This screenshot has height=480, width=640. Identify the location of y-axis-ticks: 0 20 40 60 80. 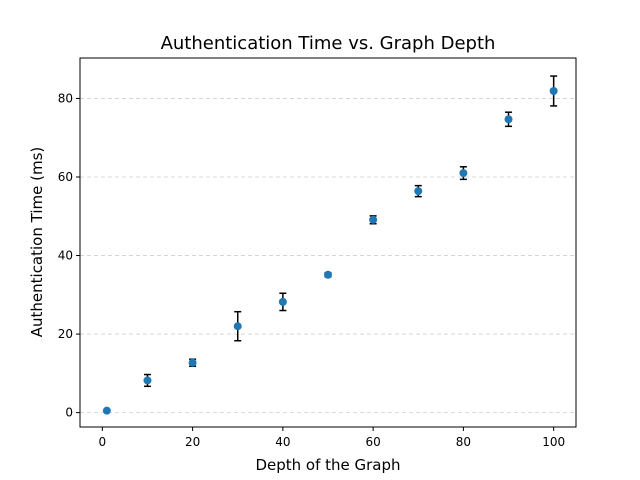
(69, 255).